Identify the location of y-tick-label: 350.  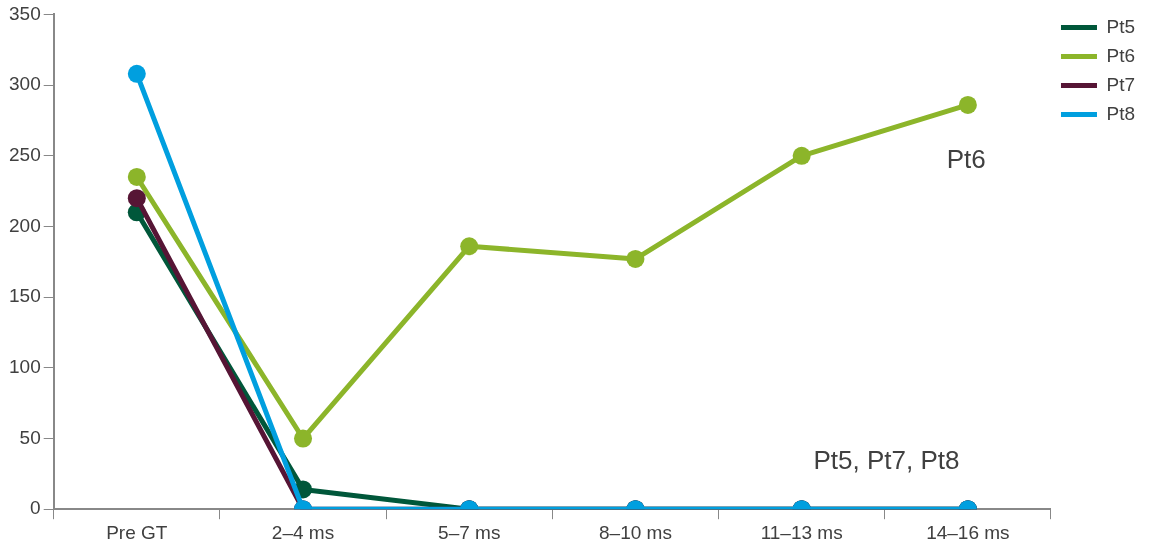
(25, 13).